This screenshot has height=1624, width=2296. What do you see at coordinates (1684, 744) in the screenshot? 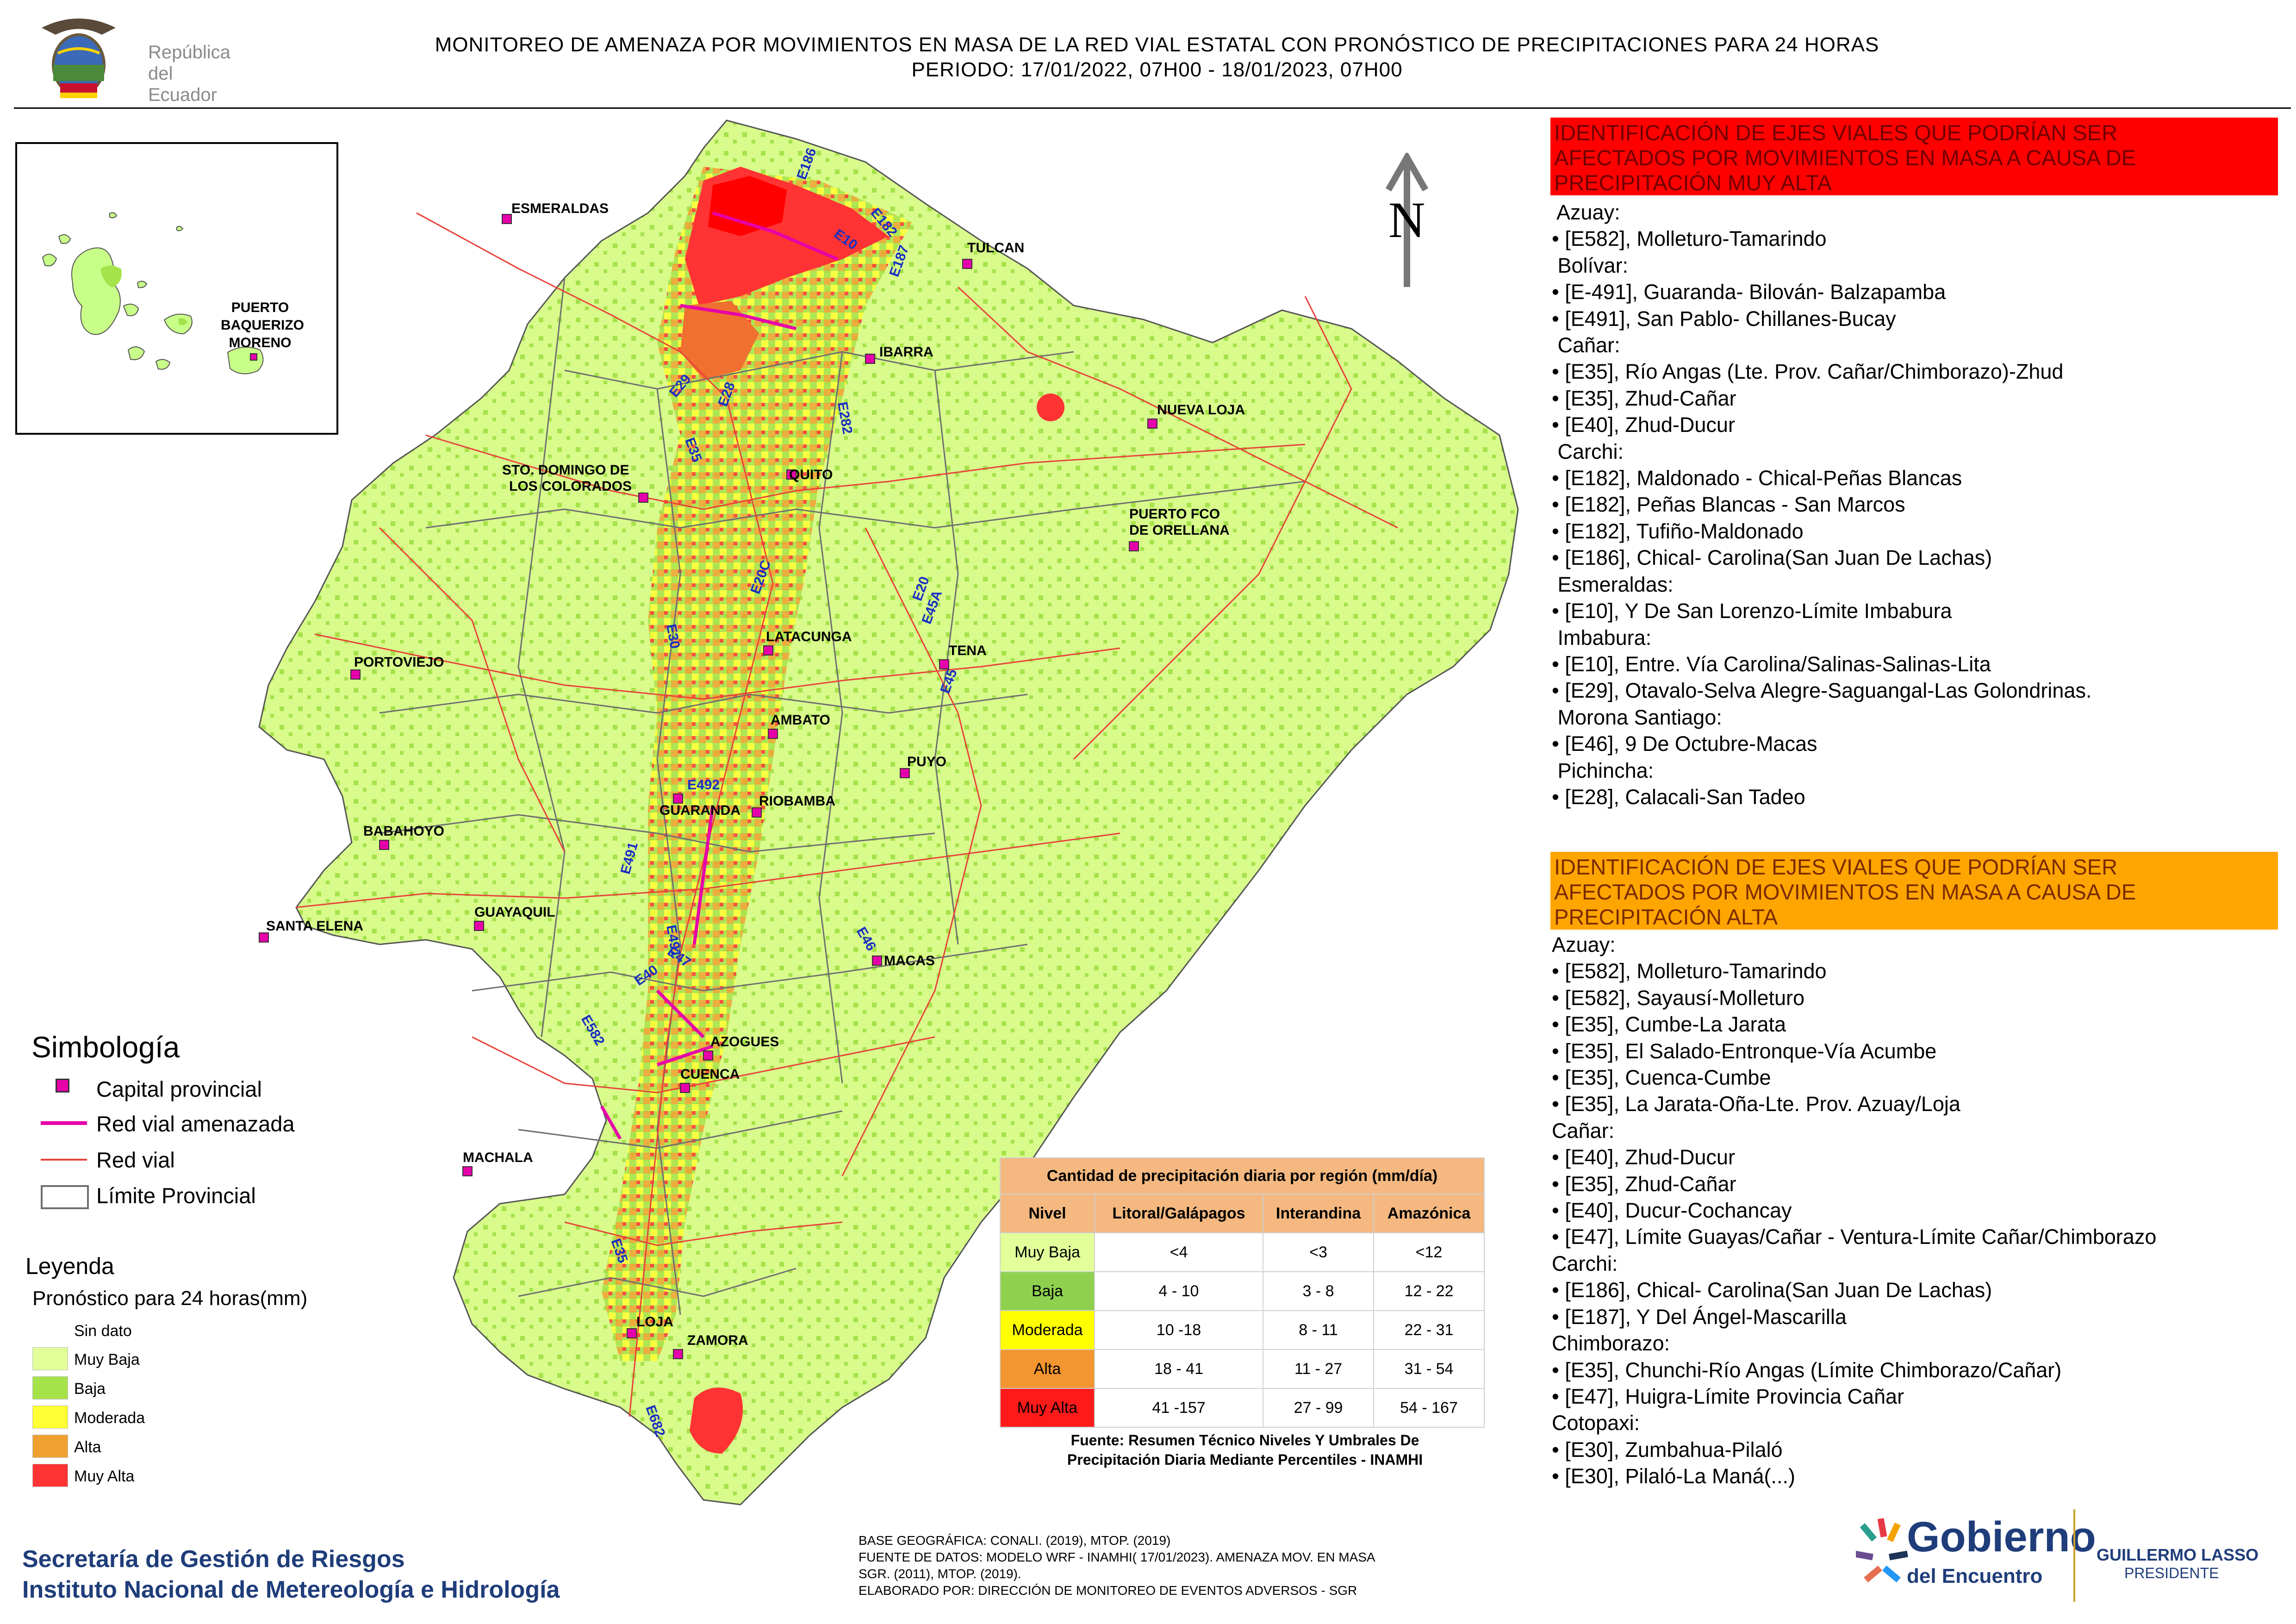
I see `road-list-item: • [E46], 9 De Octubre-Macas` at bounding box center [1684, 744].